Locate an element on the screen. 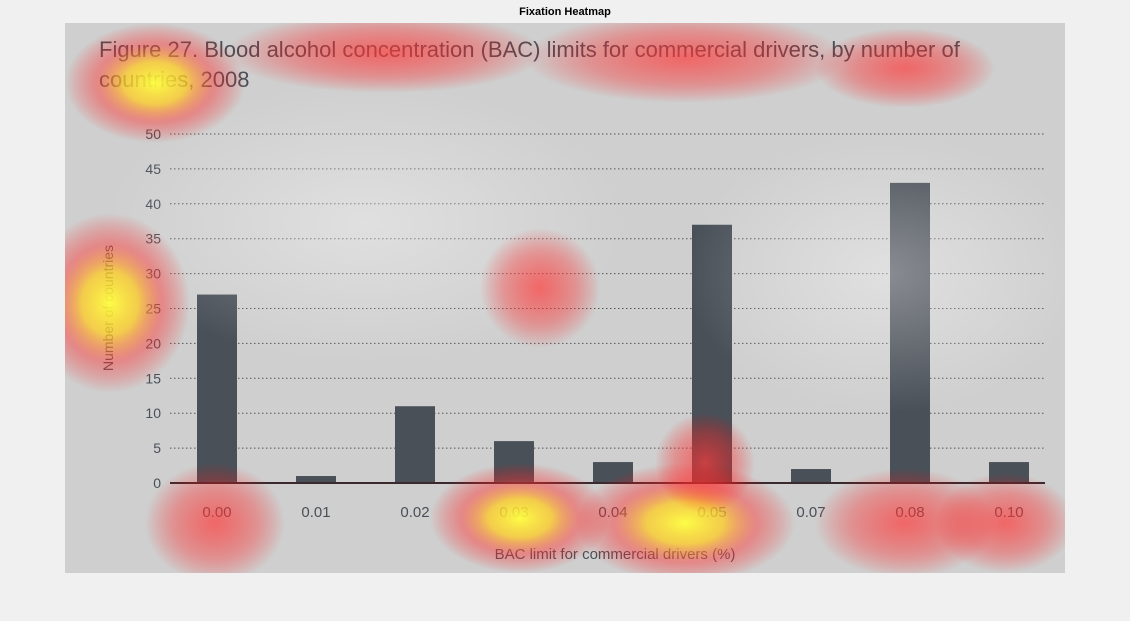 The width and height of the screenshot is (1130, 621). y-tick-label: 50 is located at coordinates (153, 134).